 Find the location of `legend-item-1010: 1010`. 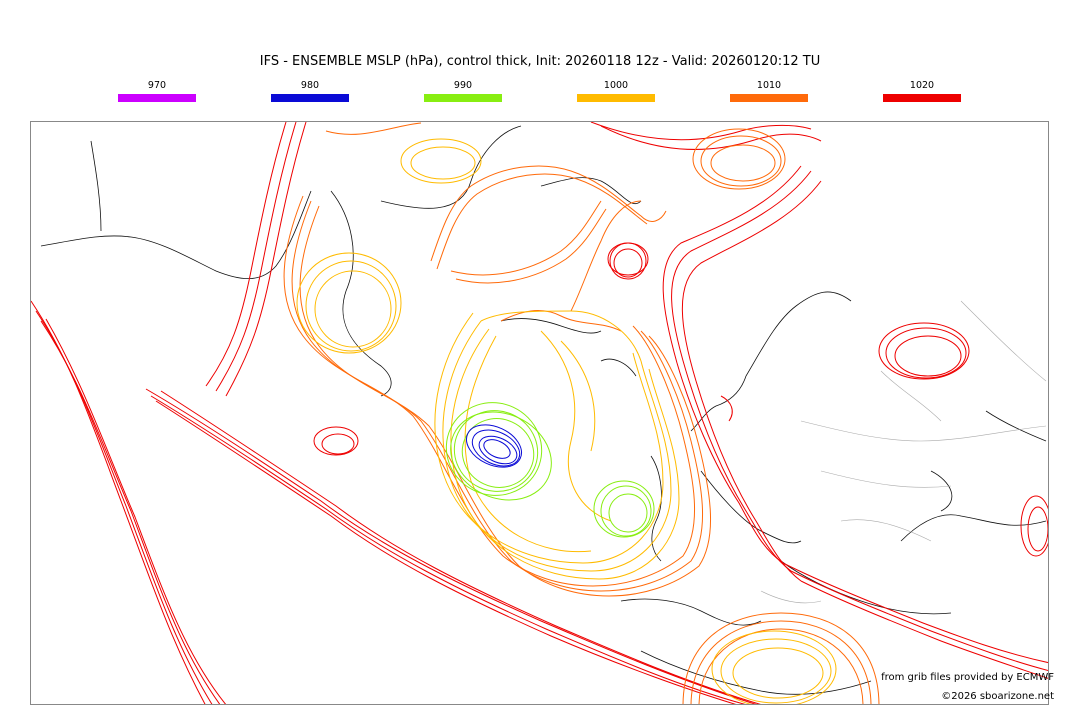

legend-item-1010: 1010 is located at coordinates (769, 91).